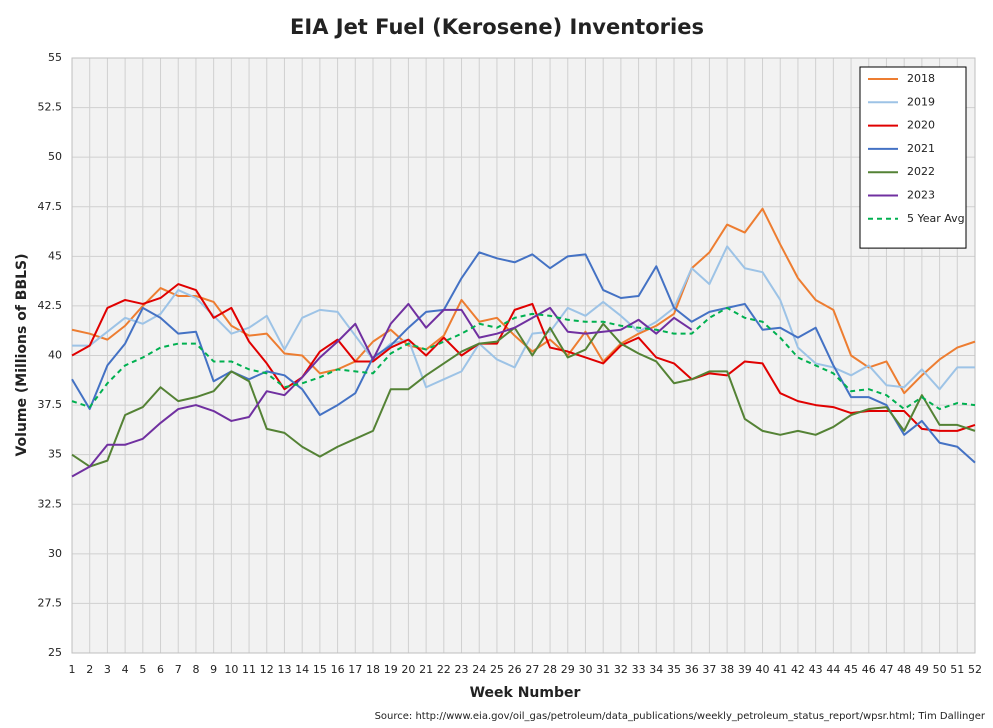 Image resolution: width=993 pixels, height=728 pixels. What do you see at coordinates (585, 669) in the screenshot?
I see `x-tick-label: 30` at bounding box center [585, 669].